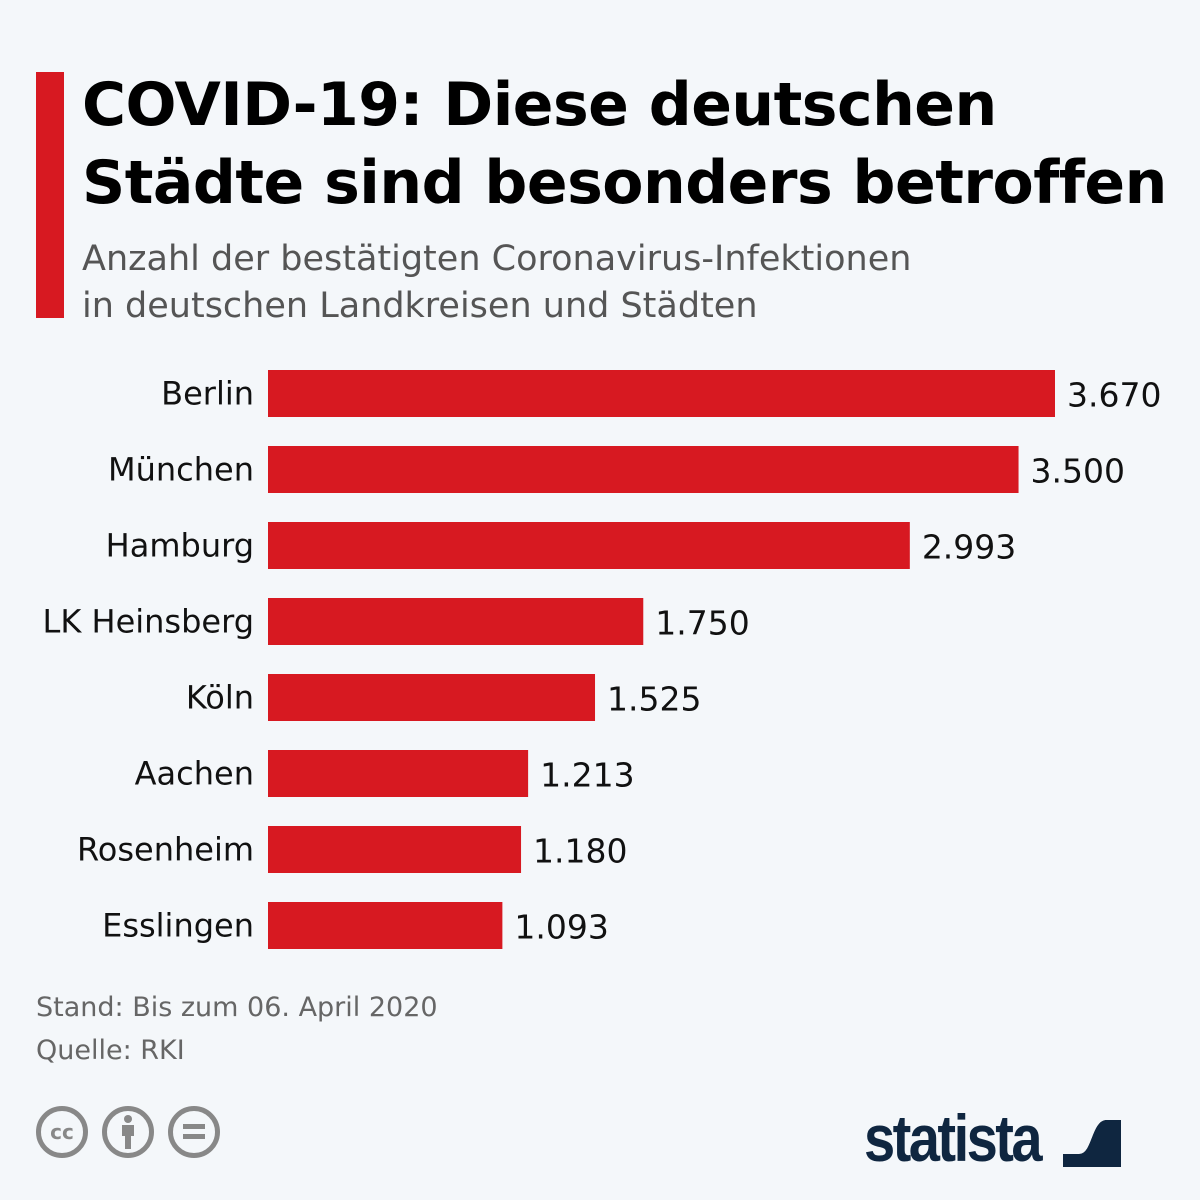 This screenshot has height=1200, width=1200. What do you see at coordinates (207, 394) in the screenshot?
I see `category-label: Berlin` at bounding box center [207, 394].